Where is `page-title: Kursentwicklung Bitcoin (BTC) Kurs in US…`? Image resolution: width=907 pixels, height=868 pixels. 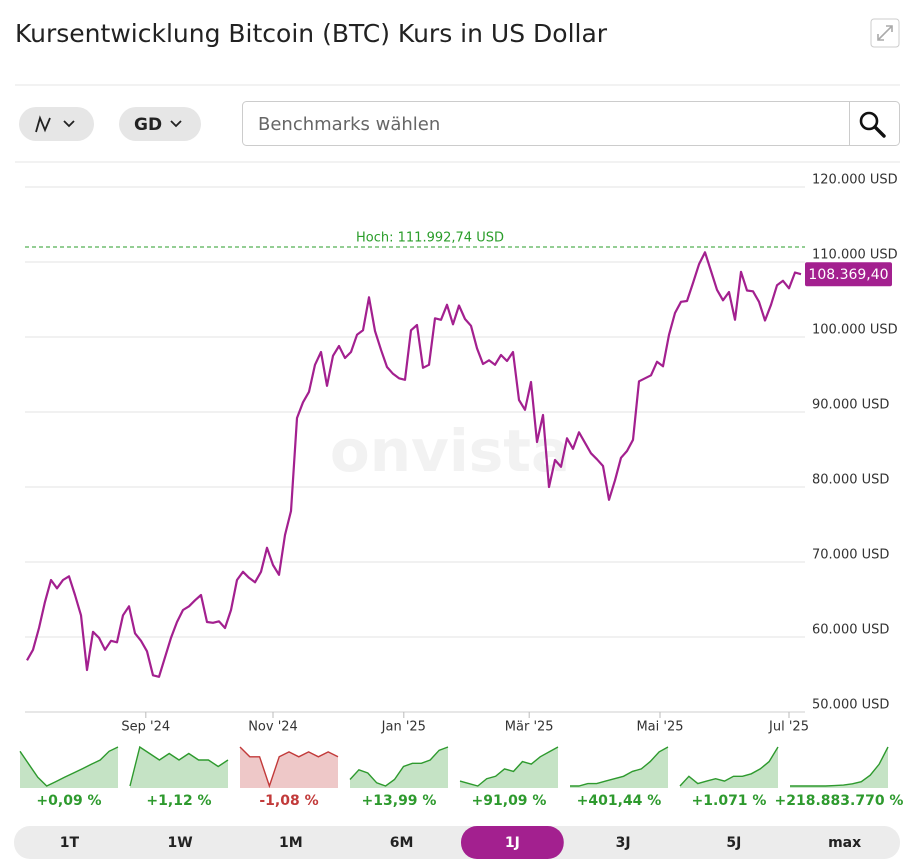
page-title: Kursentwicklung Bitcoin (BTC) Kurs in US… is located at coordinates (311, 33).